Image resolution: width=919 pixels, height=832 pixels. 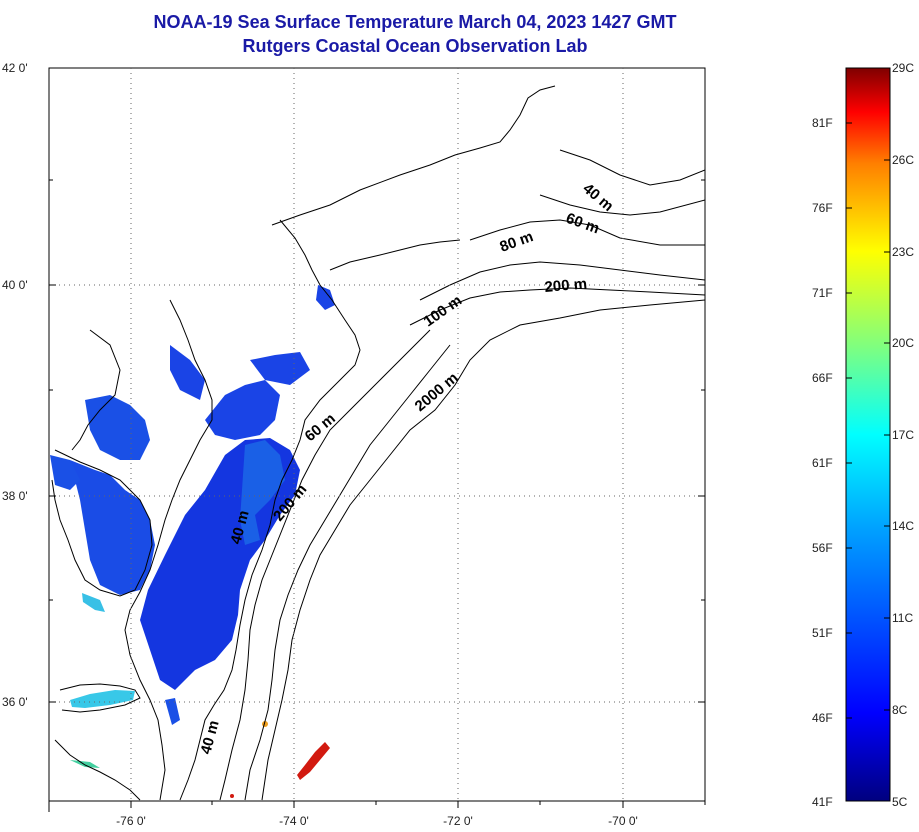 I want to click on colorbar-label-c: 14C, so click(x=903, y=526).